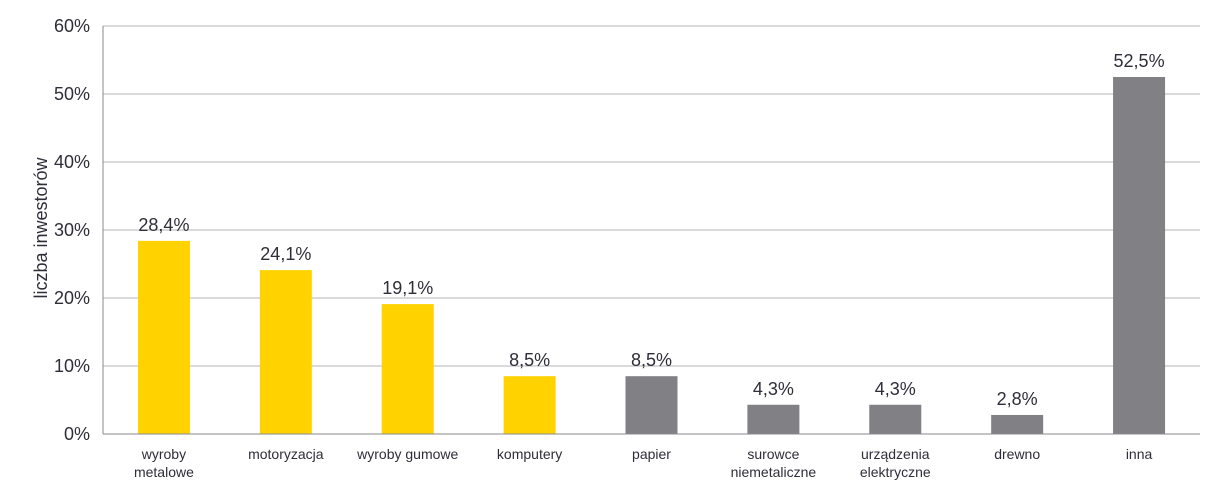 The width and height of the screenshot is (1209, 481). Describe the element at coordinates (72, 298) in the screenshot. I see `y-tick-label: 20%` at that location.